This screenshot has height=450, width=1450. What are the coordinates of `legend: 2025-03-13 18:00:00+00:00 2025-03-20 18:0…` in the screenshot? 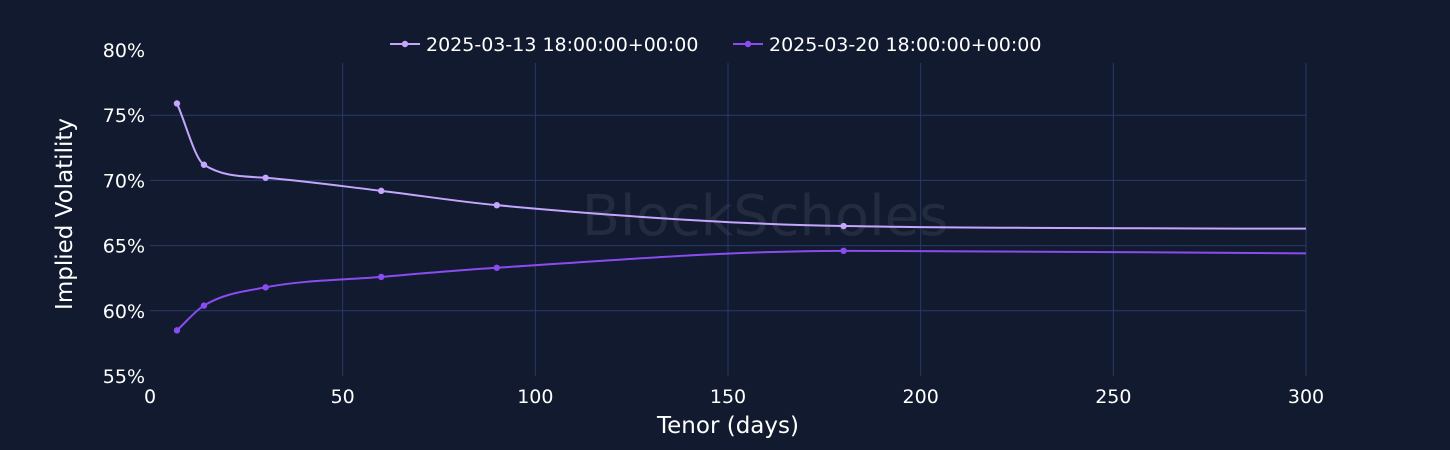 It's located at (715, 45).